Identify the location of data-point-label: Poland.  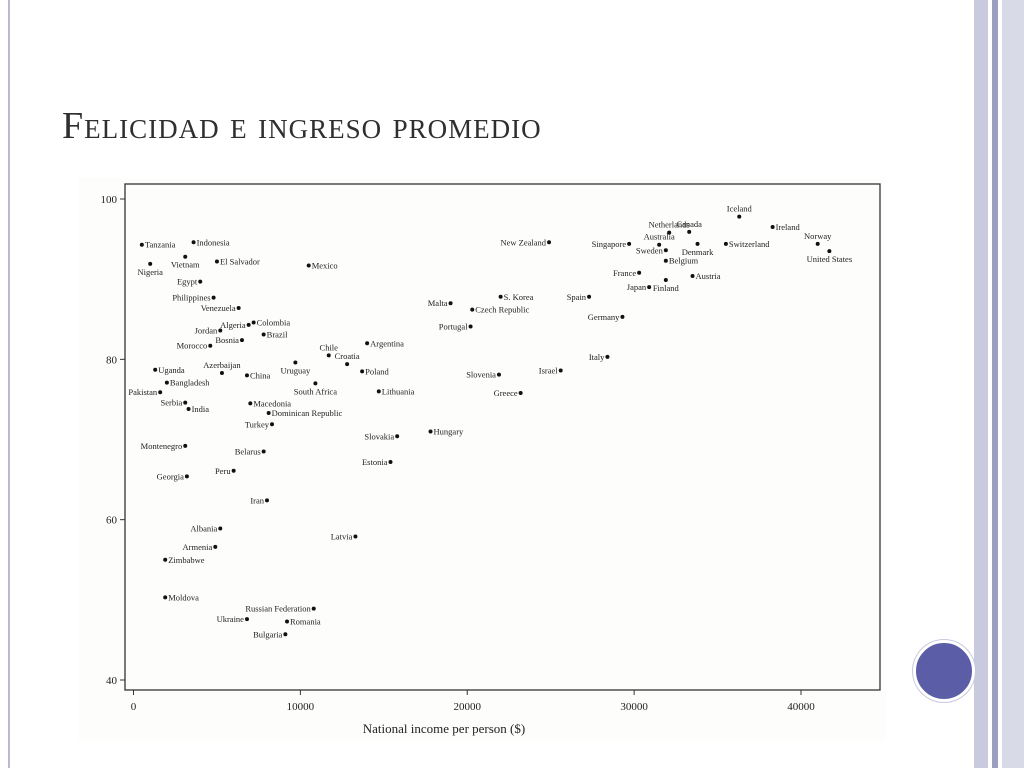
(377, 371).